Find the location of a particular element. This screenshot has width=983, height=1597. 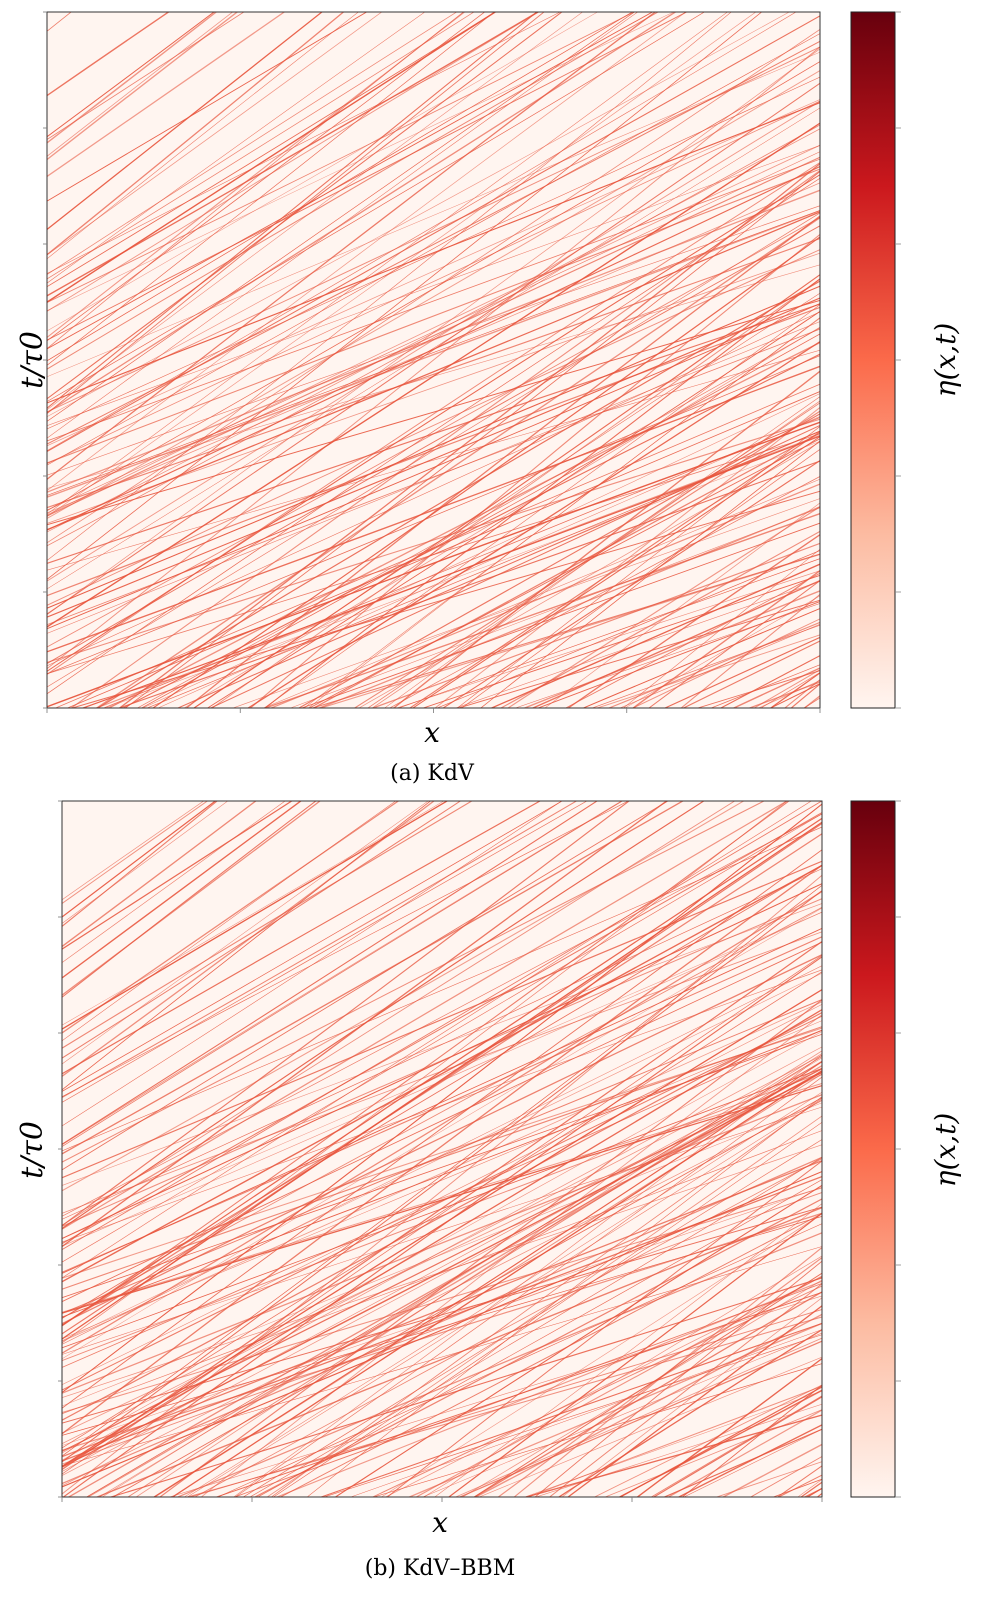

y-axis-label-a: t/τ0 is located at coordinates (32, 360).